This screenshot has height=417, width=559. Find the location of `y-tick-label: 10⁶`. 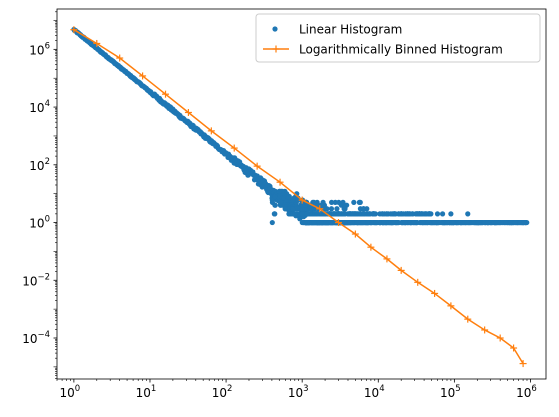

y-tick-label: 10⁶ is located at coordinates (39, 49).